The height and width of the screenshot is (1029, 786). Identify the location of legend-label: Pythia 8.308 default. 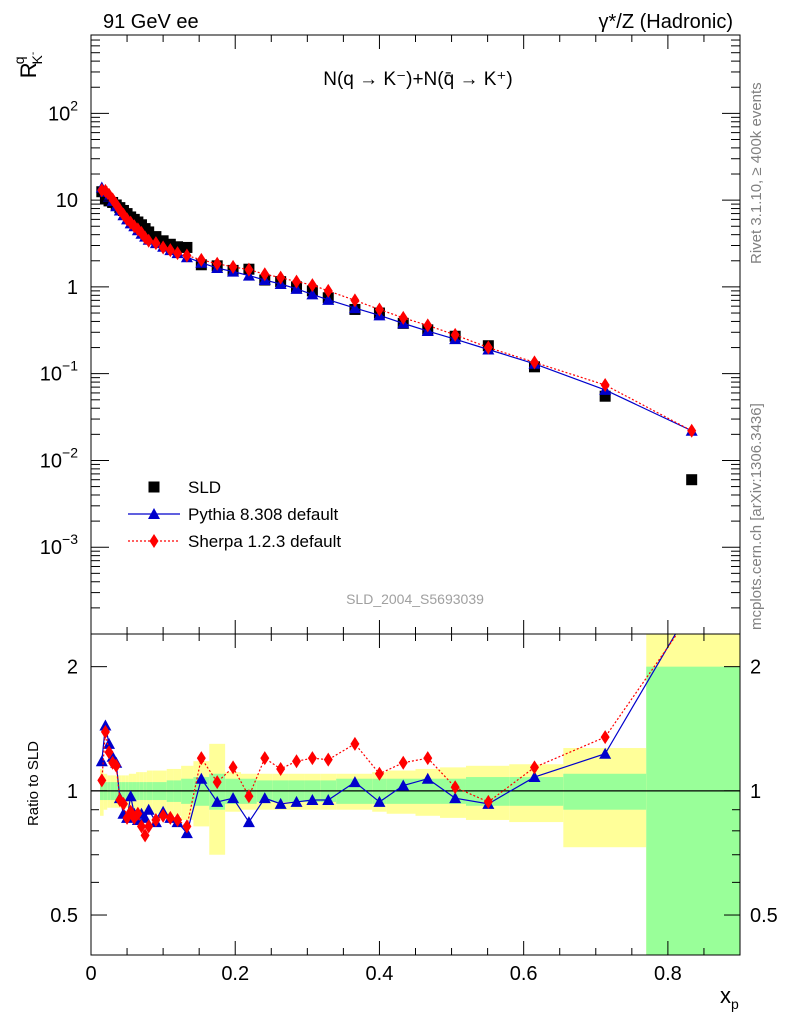
(263, 514).